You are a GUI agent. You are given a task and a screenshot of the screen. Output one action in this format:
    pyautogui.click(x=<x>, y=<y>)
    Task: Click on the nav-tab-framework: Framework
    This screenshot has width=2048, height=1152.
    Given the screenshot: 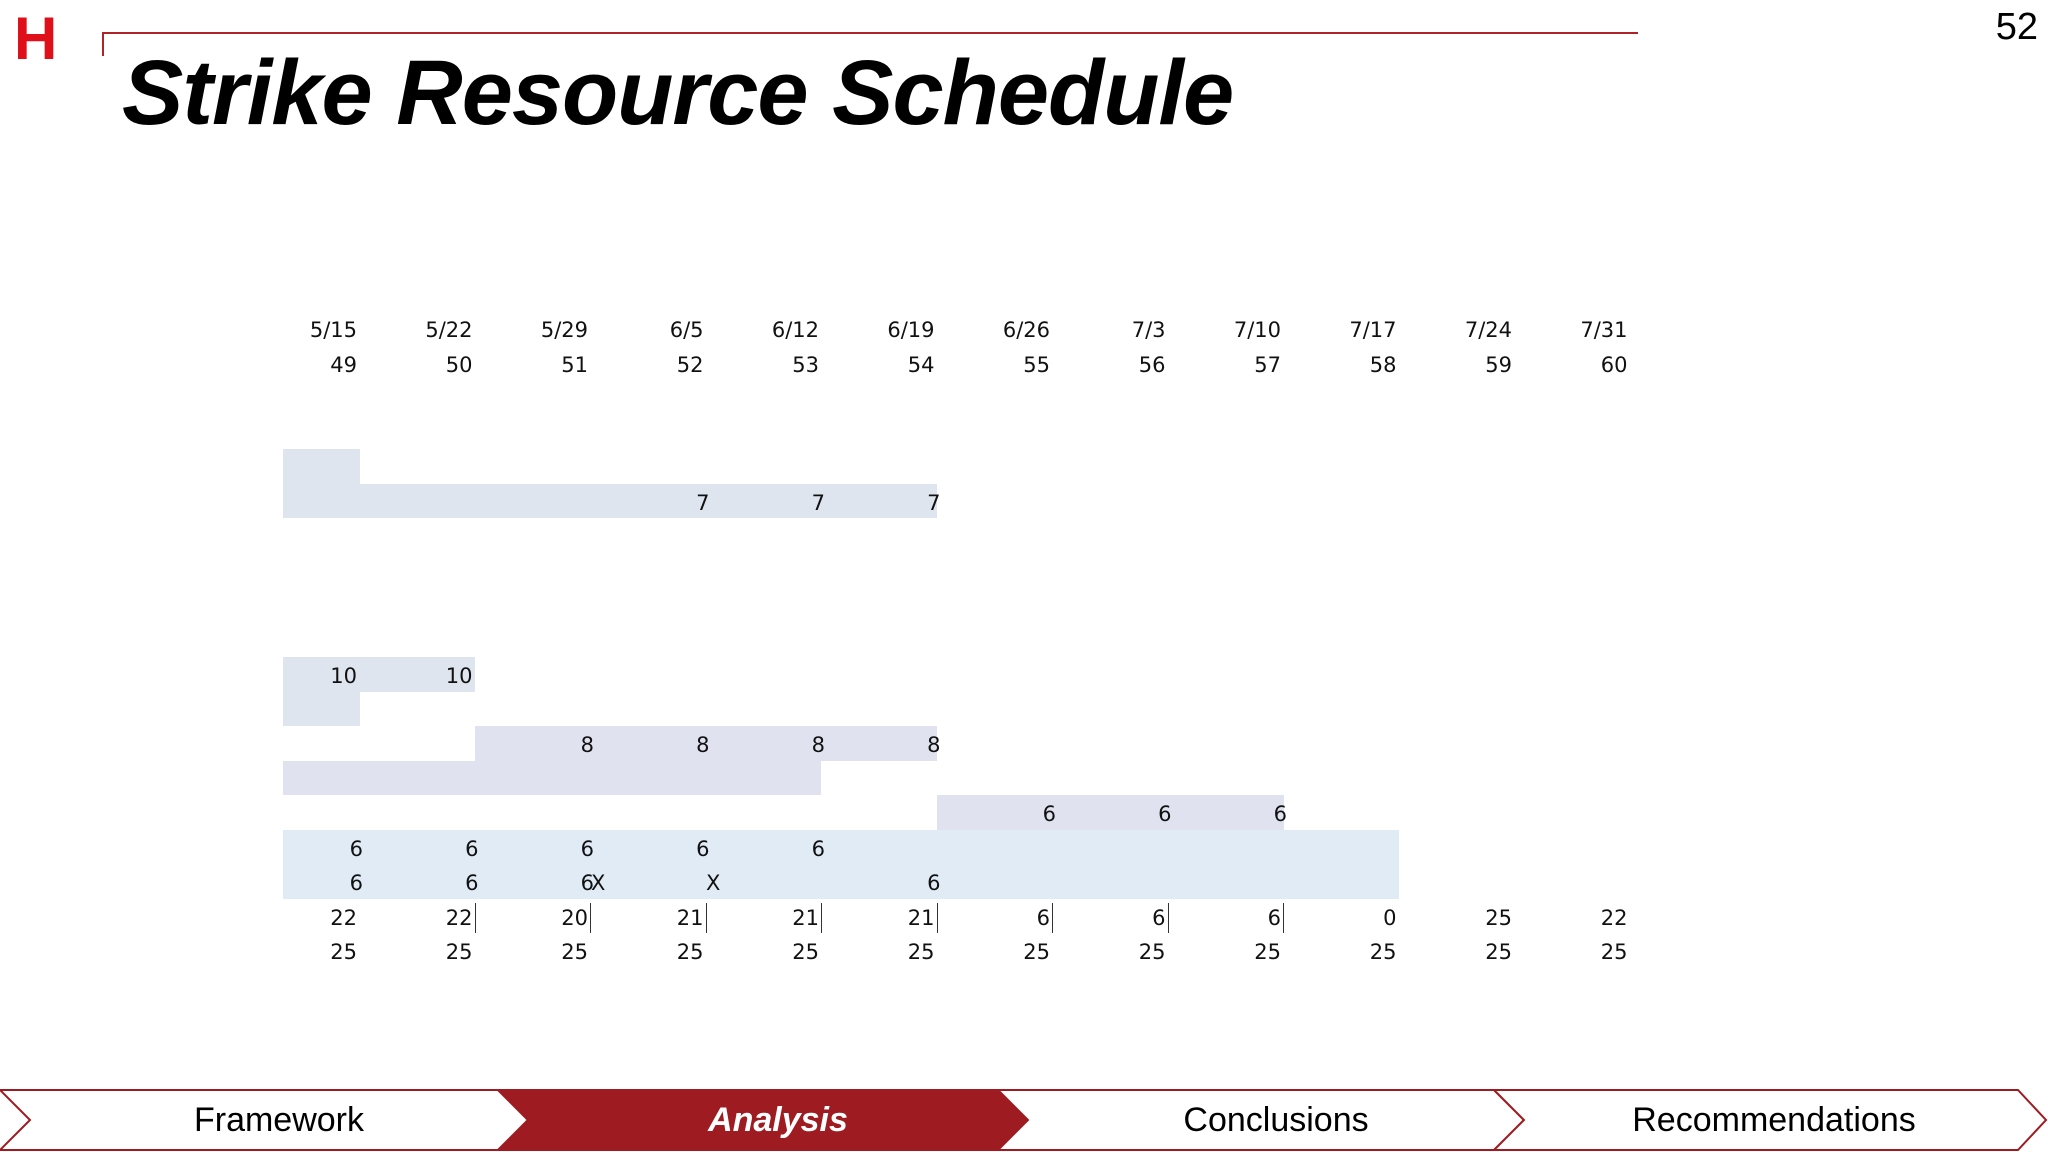 What is the action you would take?
    pyautogui.click(x=279, y=1120)
    